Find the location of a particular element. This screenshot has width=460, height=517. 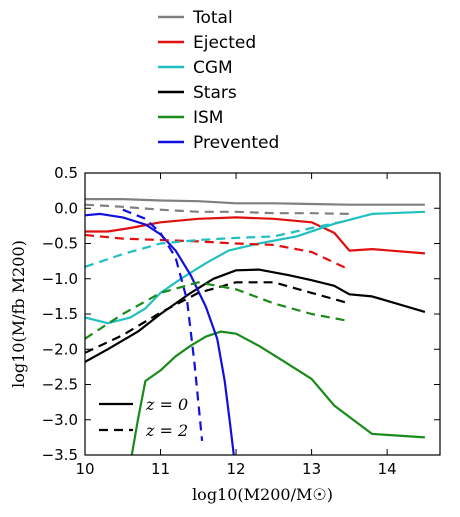

x-axis-label: log10(M200/M☉) is located at coordinates (262, 494).